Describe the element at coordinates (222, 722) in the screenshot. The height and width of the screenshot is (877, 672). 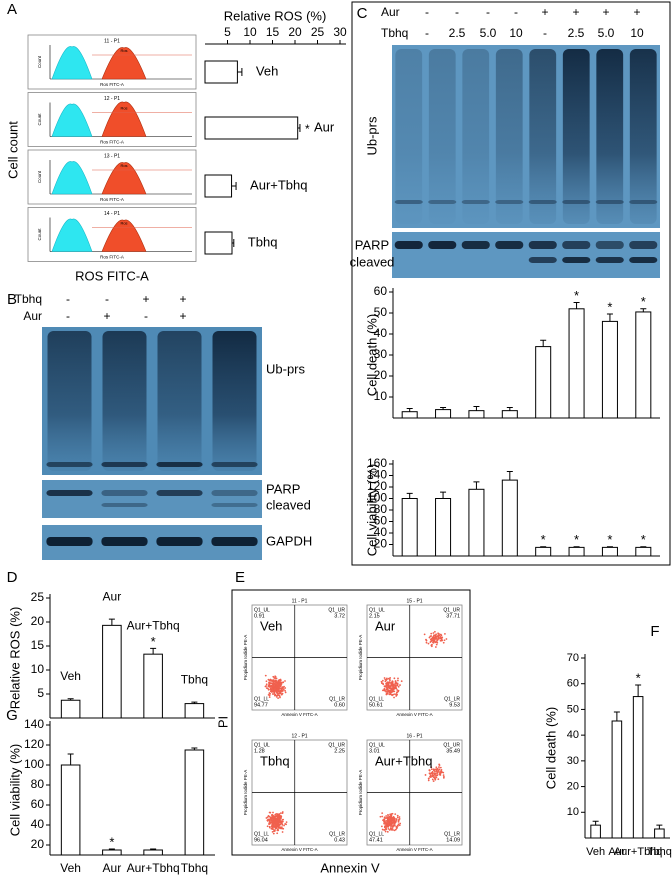
I see `axis-label: PI` at that location.